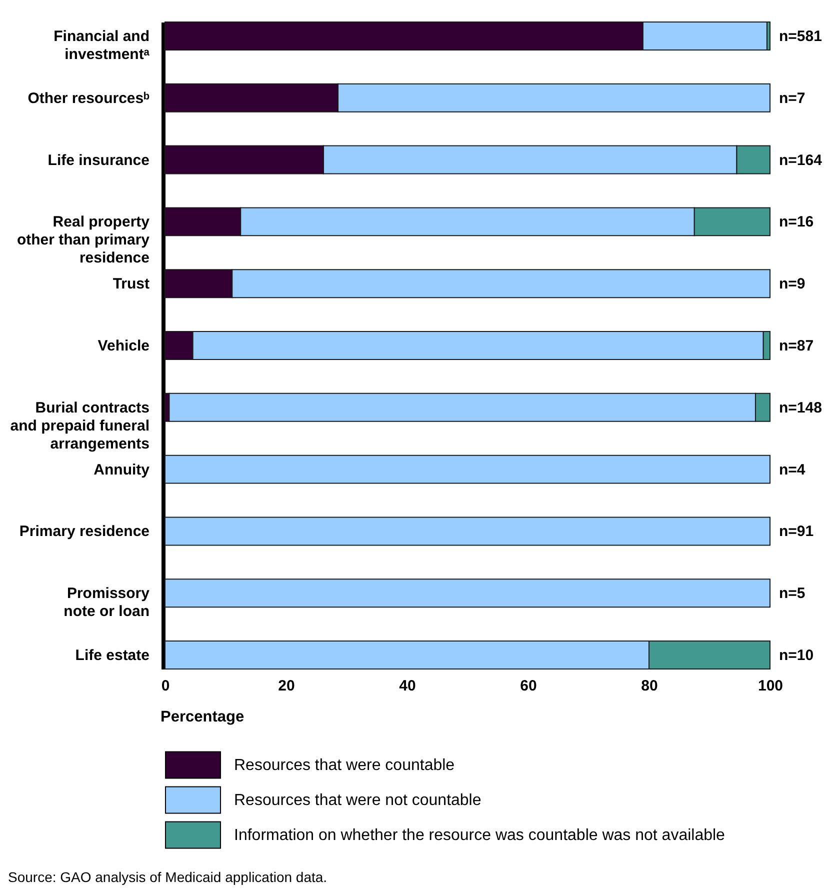  What do you see at coordinates (112, 655) in the screenshot?
I see `y-tick-label: Life estate` at bounding box center [112, 655].